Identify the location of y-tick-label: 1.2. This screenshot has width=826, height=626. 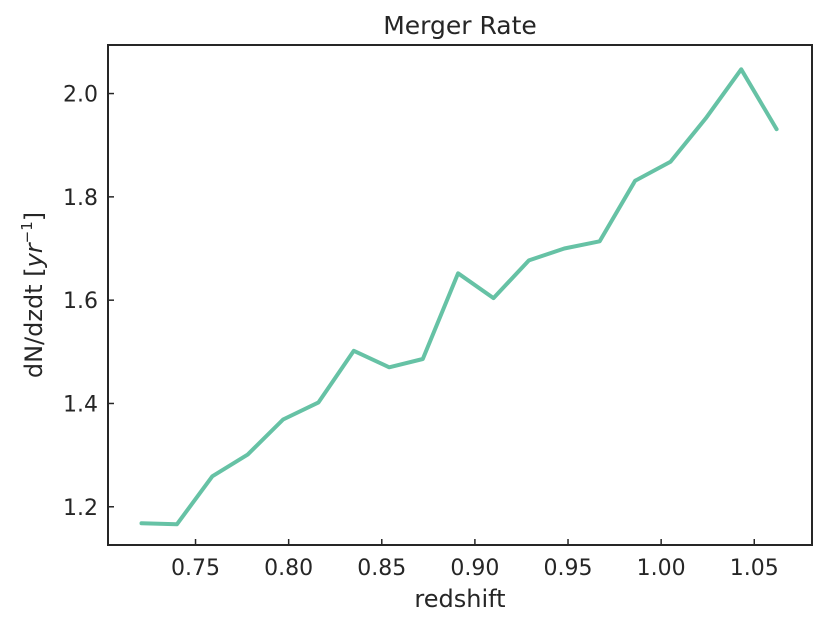
(80, 508).